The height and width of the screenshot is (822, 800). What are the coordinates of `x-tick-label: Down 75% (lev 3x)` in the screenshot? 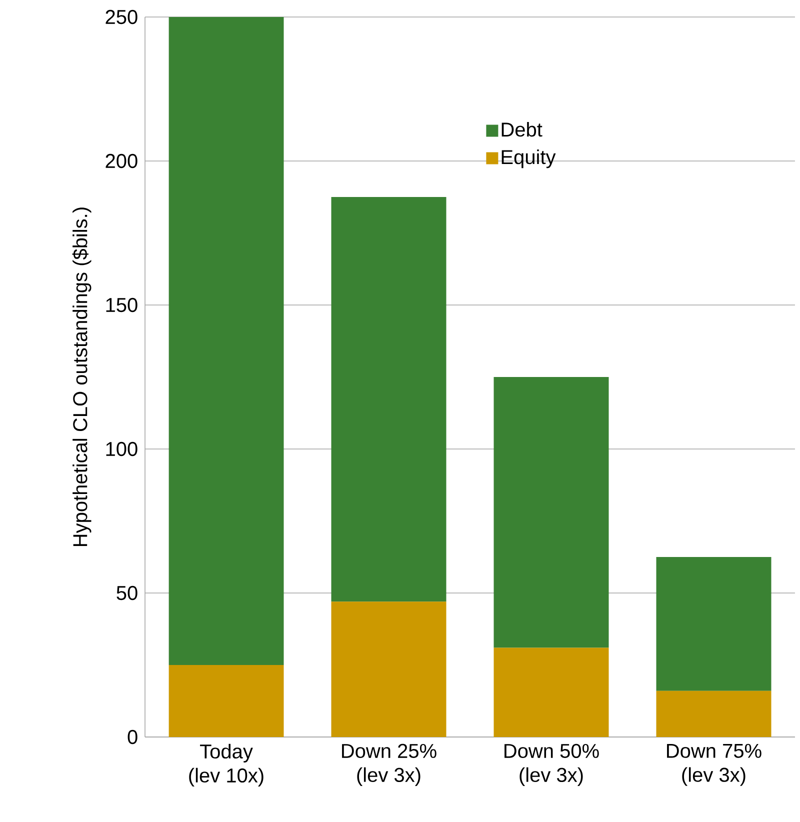 It's located at (714, 765).